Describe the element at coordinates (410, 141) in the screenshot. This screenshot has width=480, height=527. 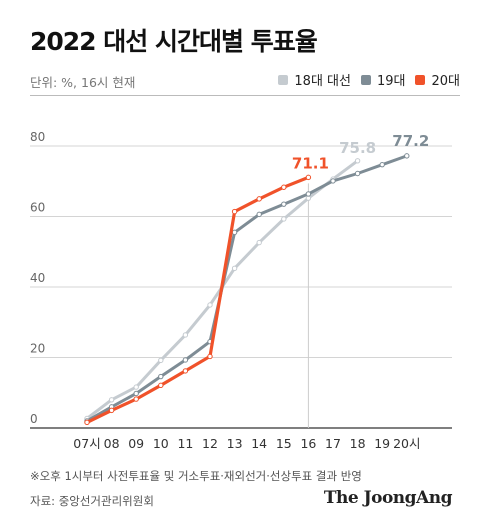
I see `series-end-label: 77.2` at that location.